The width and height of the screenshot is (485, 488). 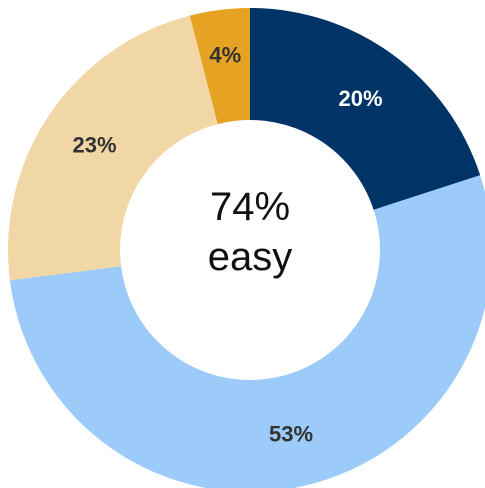 What do you see at coordinates (225, 54) in the screenshot?
I see `slice-label-4: 4%` at bounding box center [225, 54].